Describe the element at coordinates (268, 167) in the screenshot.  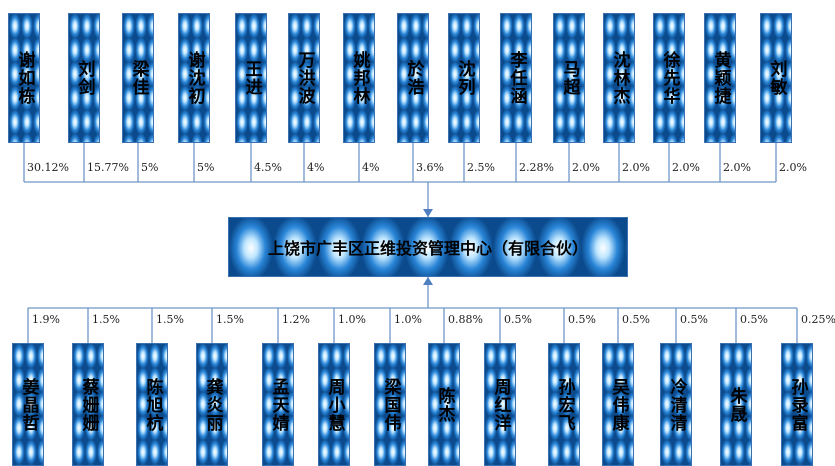
I see `shareholder-pct: 4.5%` at that location.